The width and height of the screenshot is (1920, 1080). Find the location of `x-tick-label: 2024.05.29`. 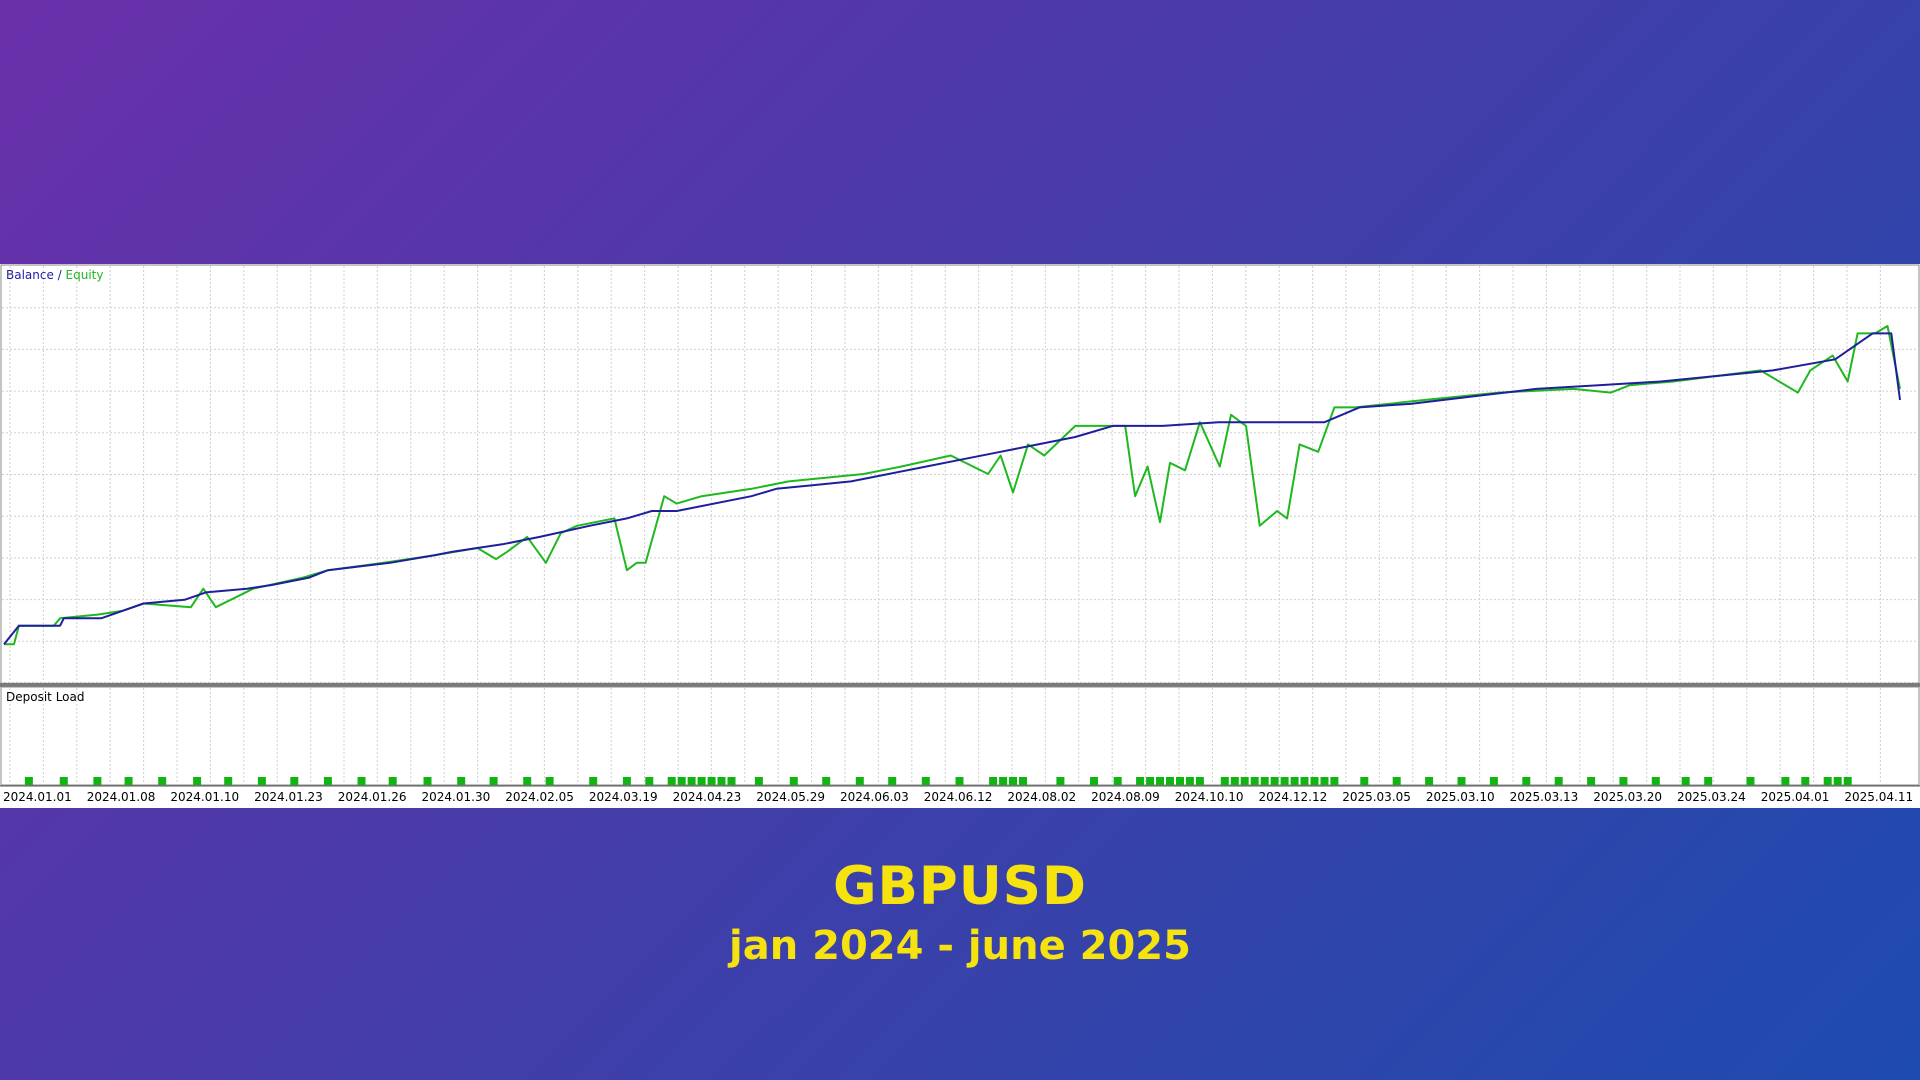

x-tick-label: 2024.05.29 is located at coordinates (790, 797).